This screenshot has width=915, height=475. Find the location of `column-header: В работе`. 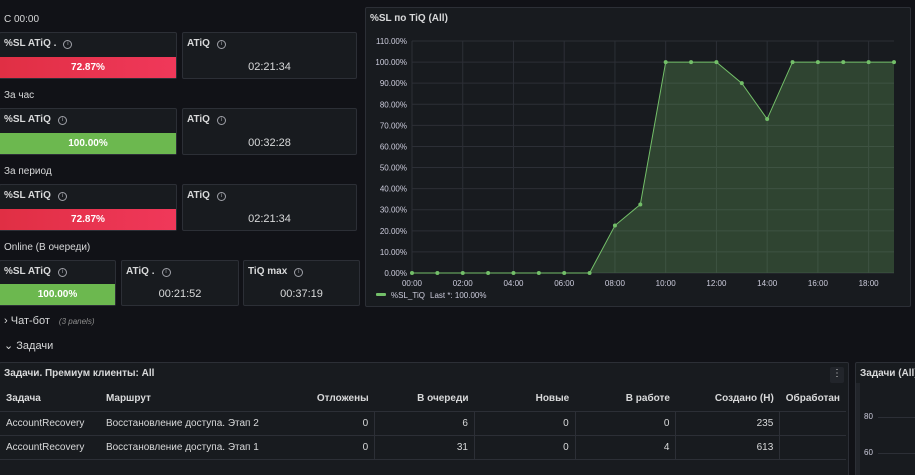

column-header: В работе is located at coordinates (625, 399).